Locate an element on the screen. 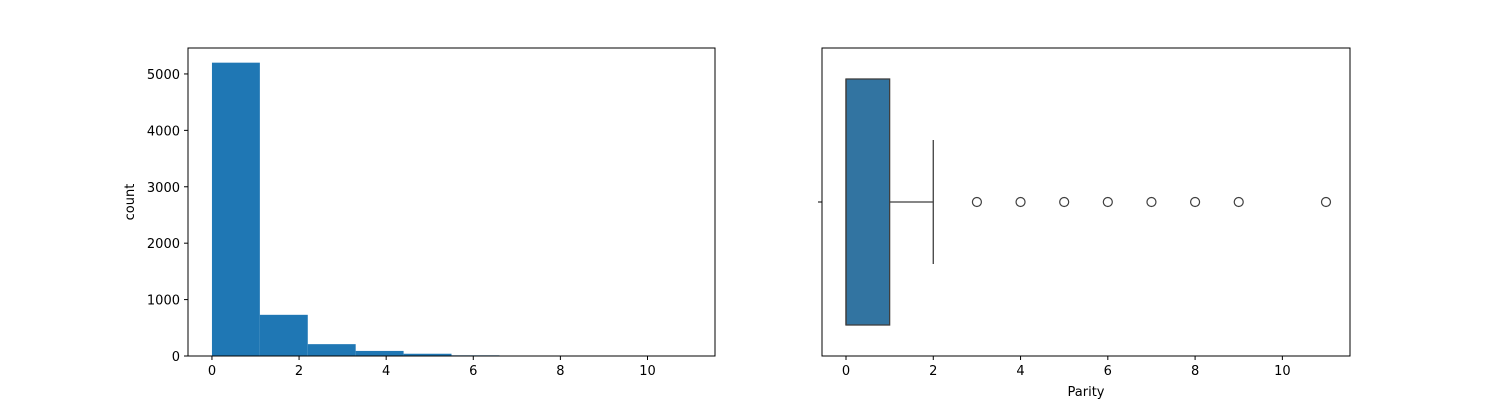 The width and height of the screenshot is (1500, 404). x-axis-label: Parity is located at coordinates (1086, 392).